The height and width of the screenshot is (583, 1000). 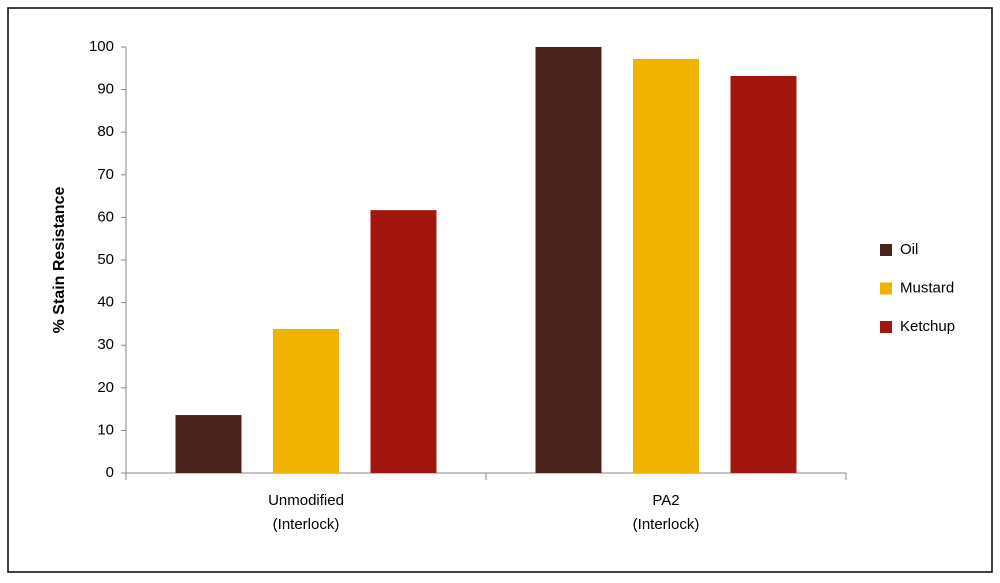 I want to click on y-tick-label: 50, so click(x=105, y=259).